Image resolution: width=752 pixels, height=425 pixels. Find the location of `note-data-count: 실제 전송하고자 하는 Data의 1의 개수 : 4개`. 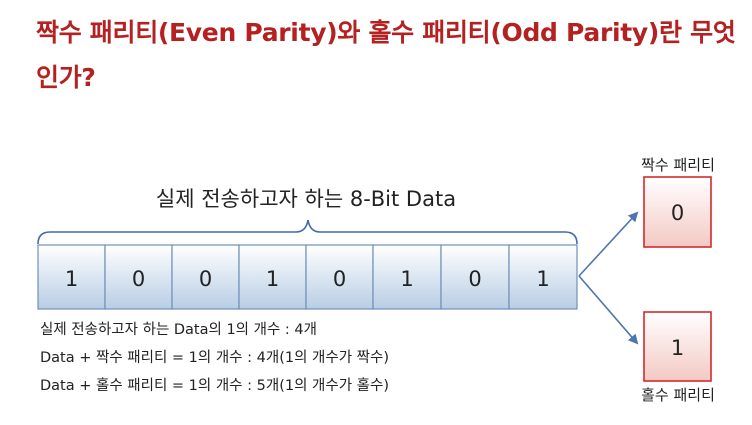

note-data-count: 실제 전송하고자 하는 Data의 1의 개수 : 4개 is located at coordinates (178, 329).